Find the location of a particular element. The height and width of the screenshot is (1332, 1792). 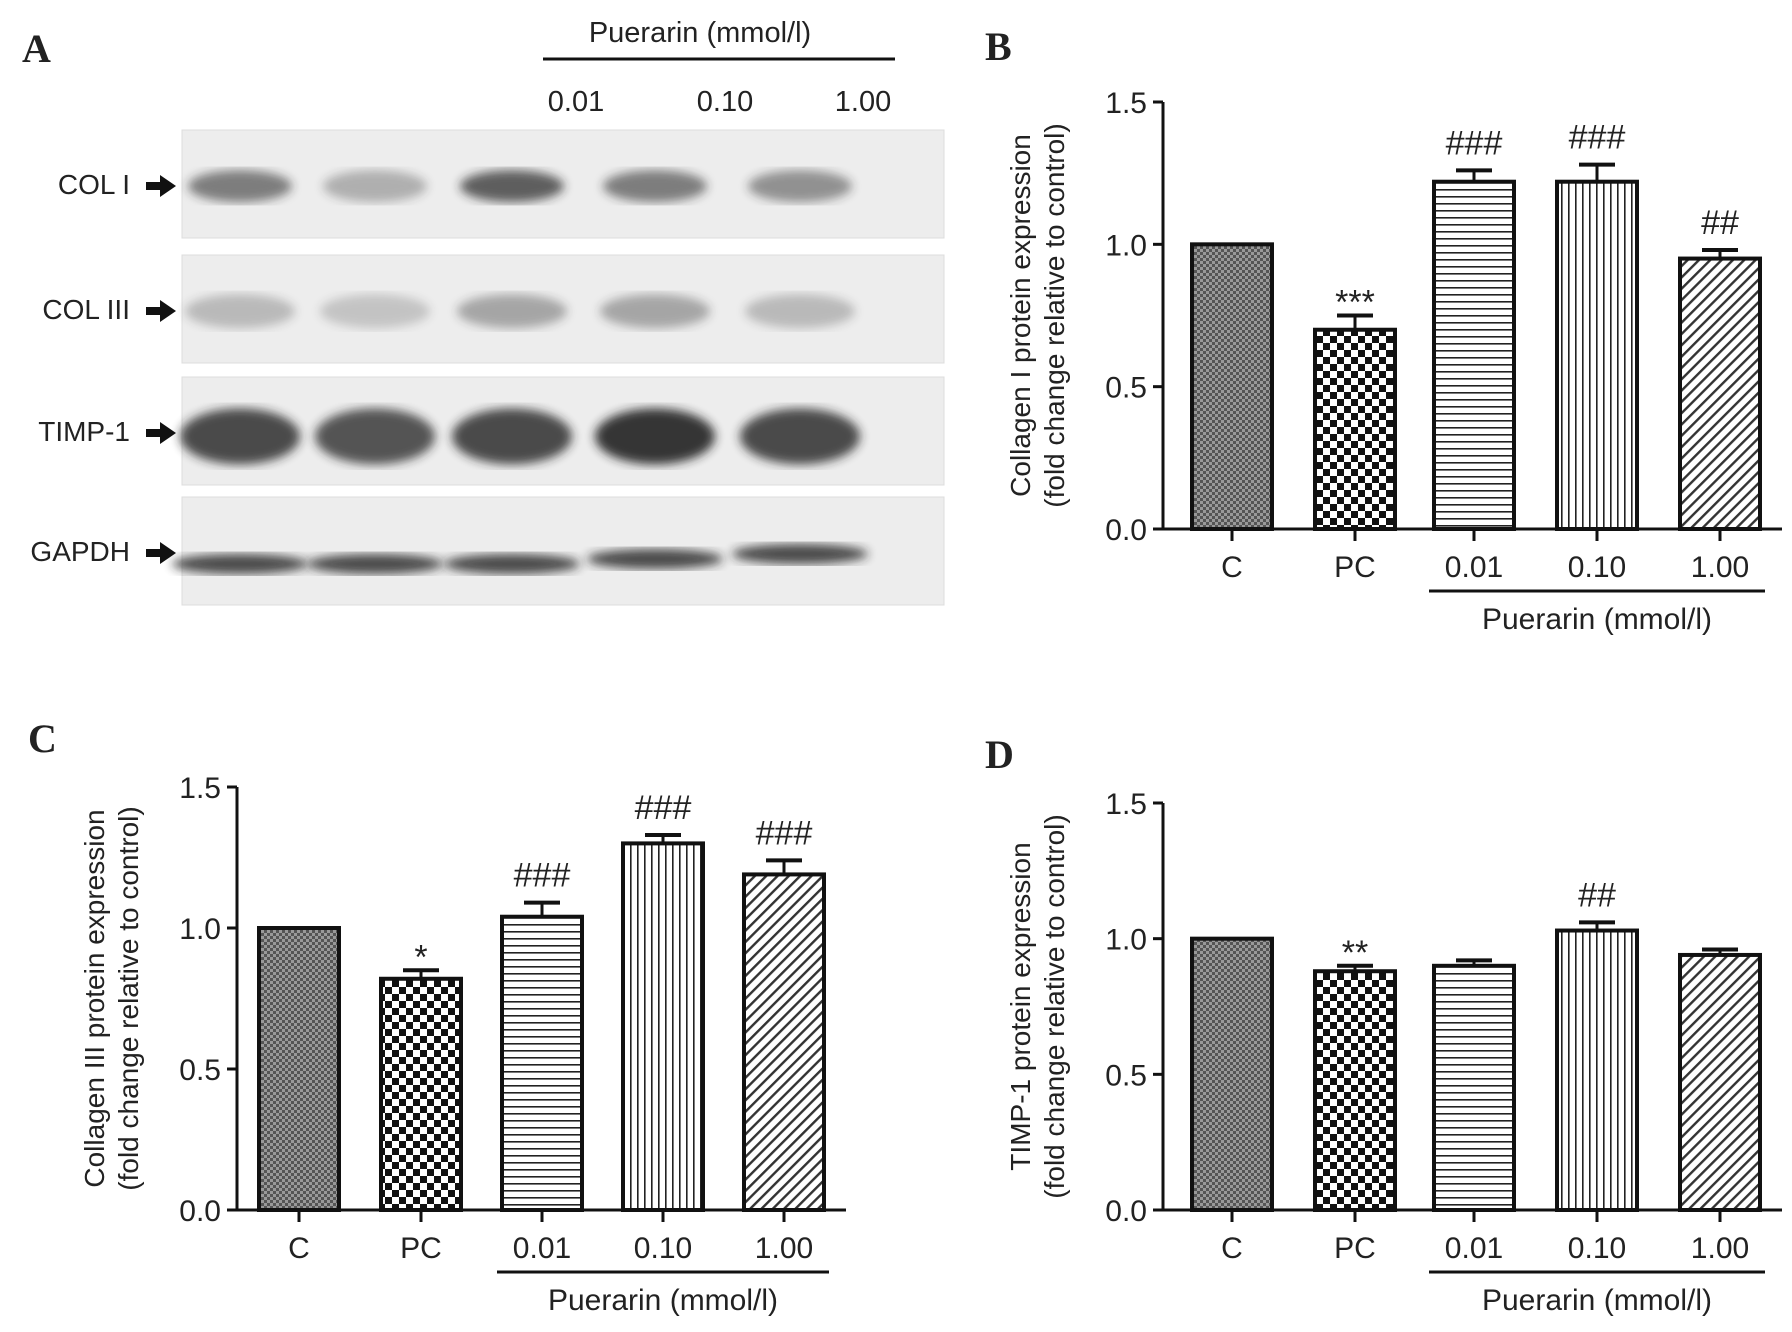

significance-label: *** is located at coordinates (1355, 303).